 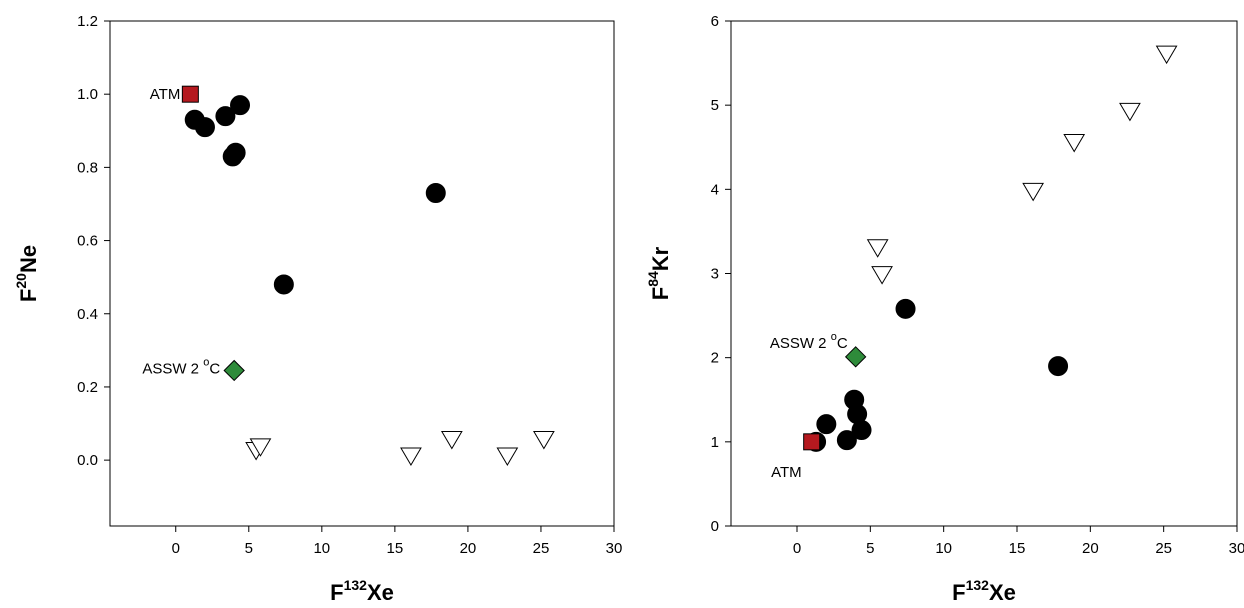 I want to click on y-tick-label: 2, so click(x=715, y=358).